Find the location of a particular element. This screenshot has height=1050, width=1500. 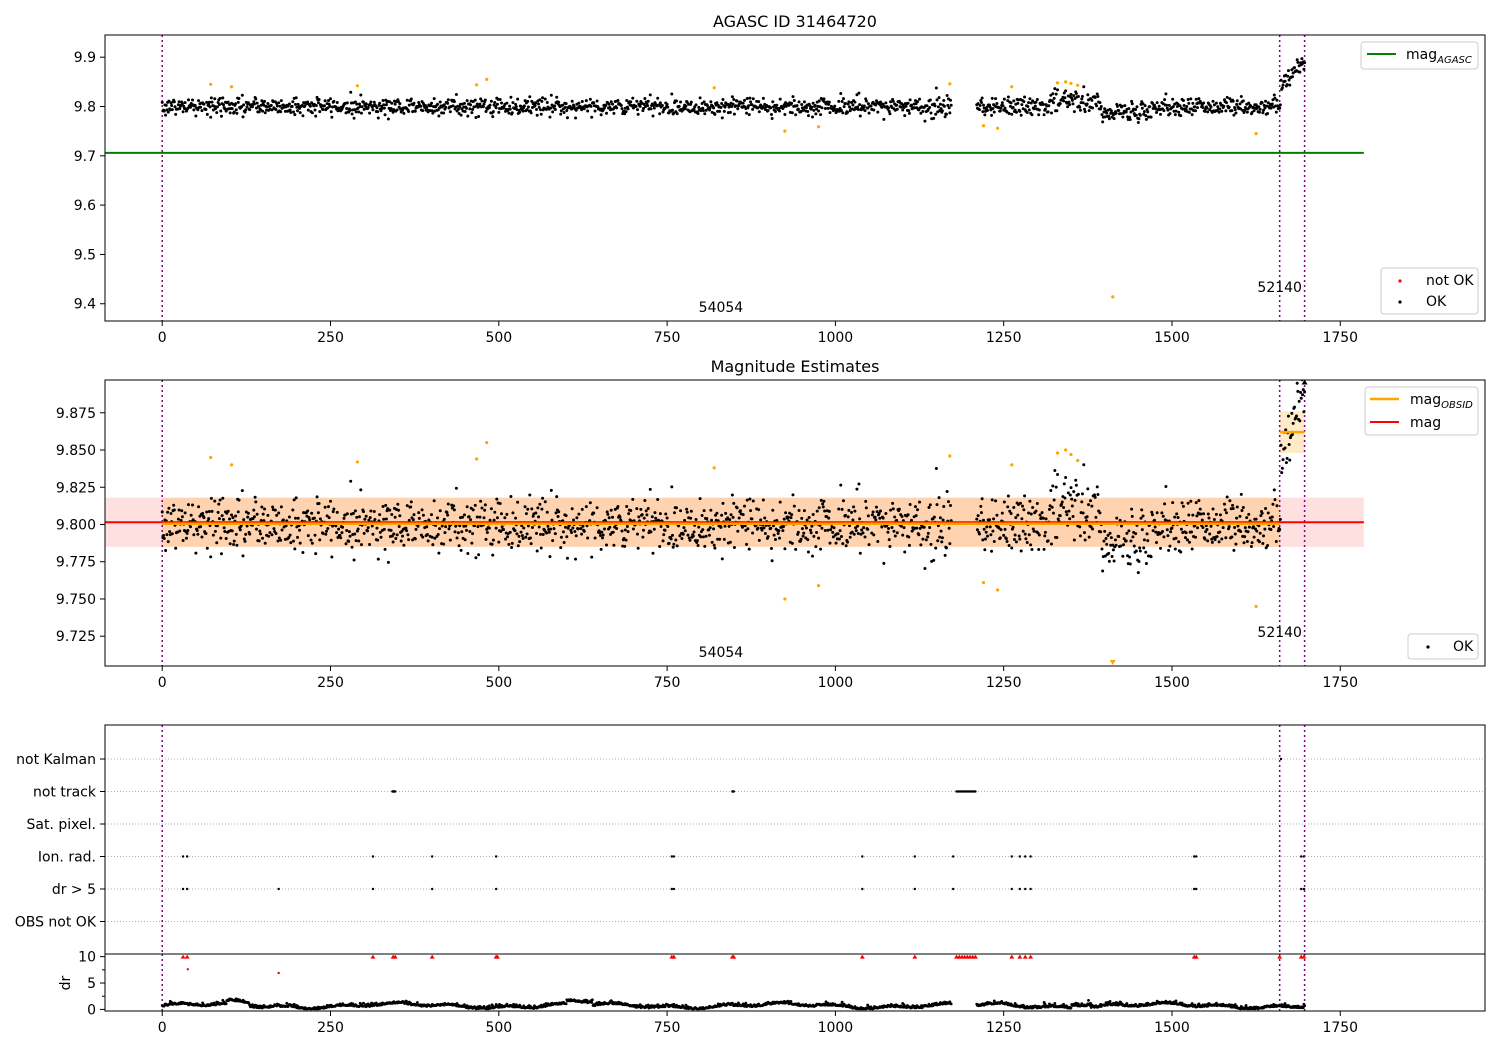

x-tick-label: 250 is located at coordinates (330, 683).